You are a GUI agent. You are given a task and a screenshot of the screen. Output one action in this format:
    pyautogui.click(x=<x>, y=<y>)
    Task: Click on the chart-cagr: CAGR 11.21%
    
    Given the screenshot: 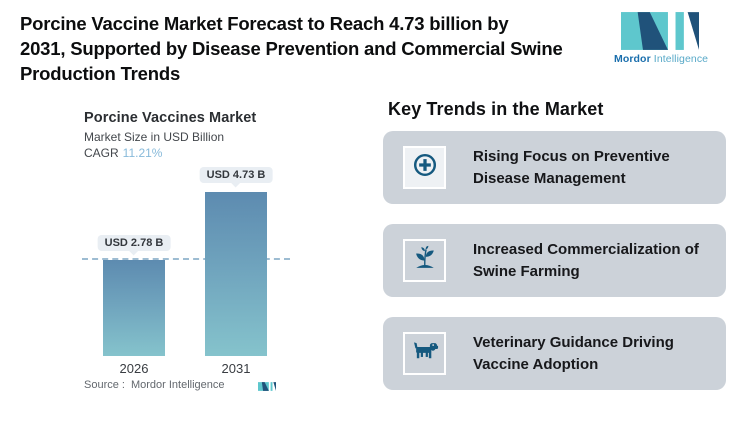 What is the action you would take?
    pyautogui.click(x=123, y=153)
    